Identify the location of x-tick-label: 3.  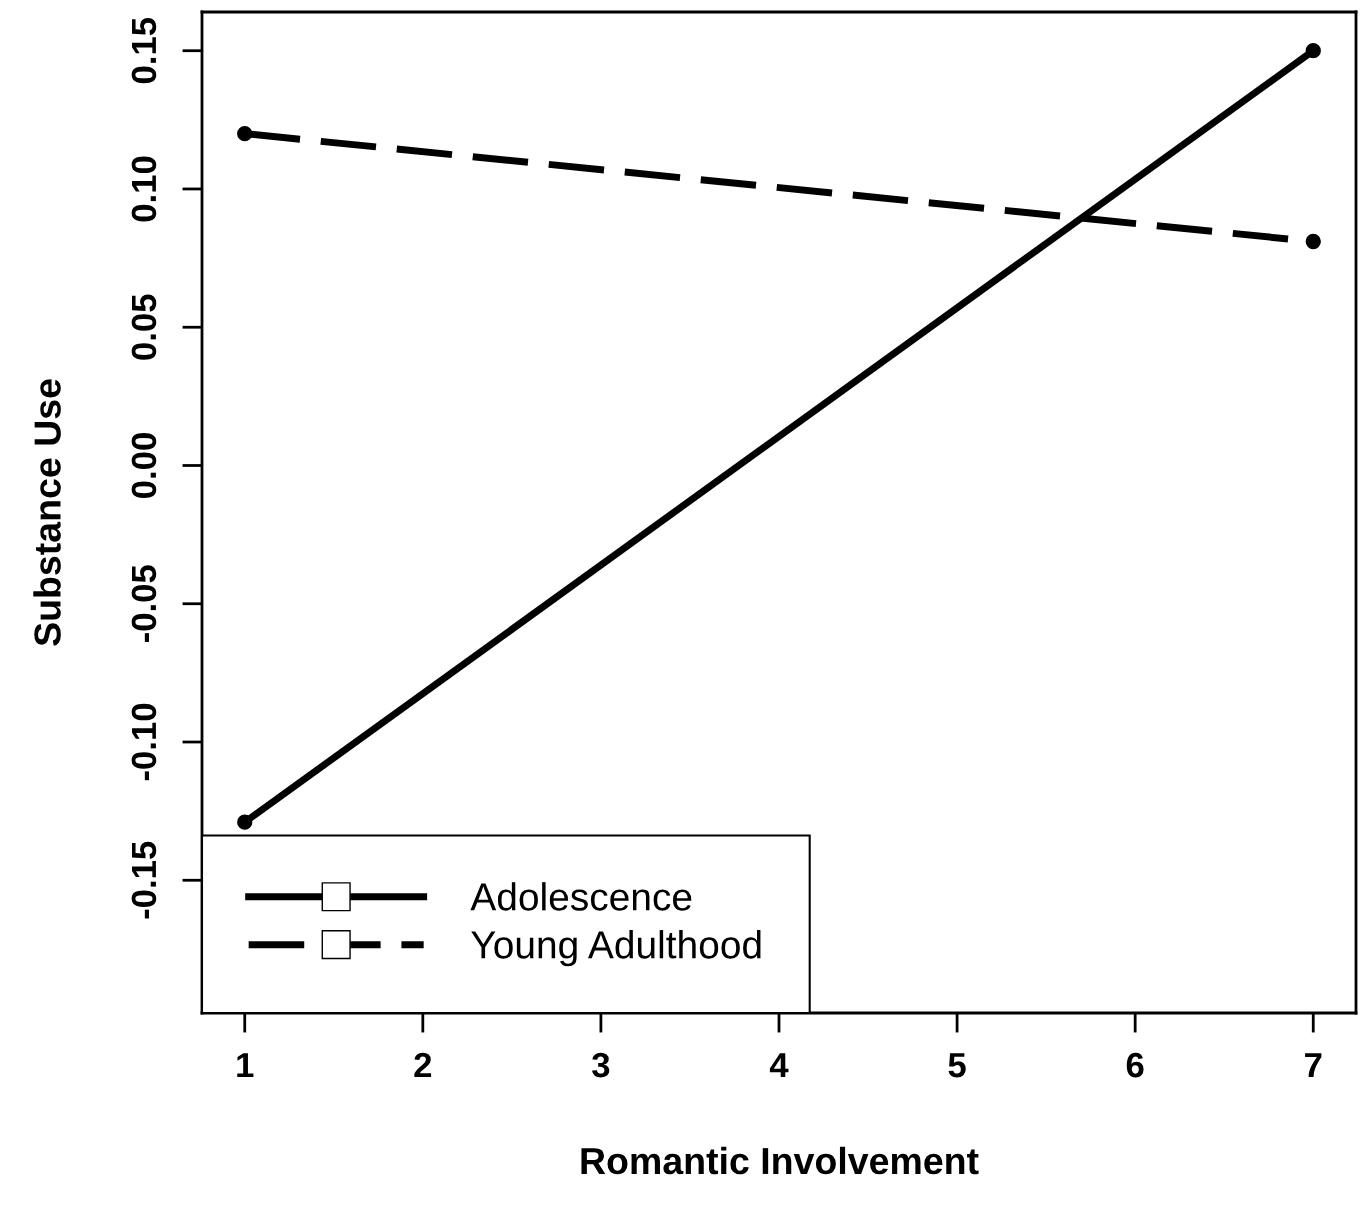
(601, 1065).